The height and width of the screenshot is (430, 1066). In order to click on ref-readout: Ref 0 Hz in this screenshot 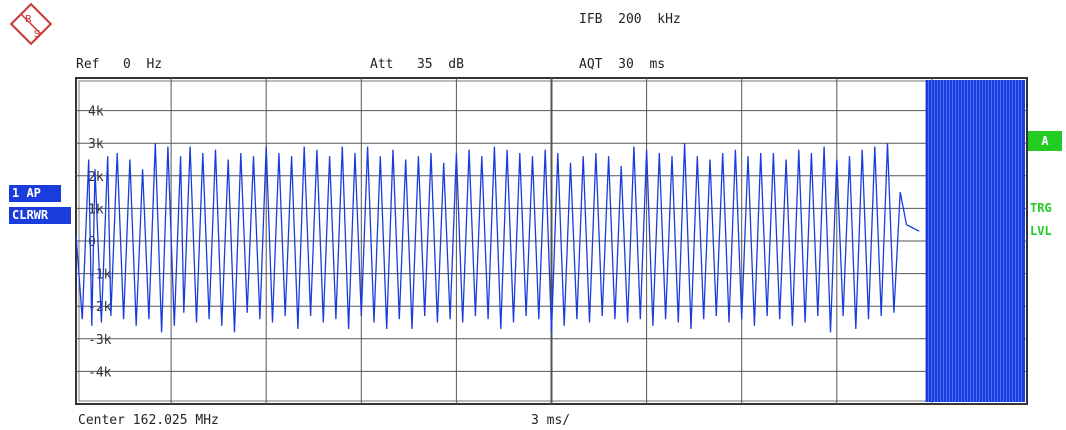, I will do `click(119, 64)`.